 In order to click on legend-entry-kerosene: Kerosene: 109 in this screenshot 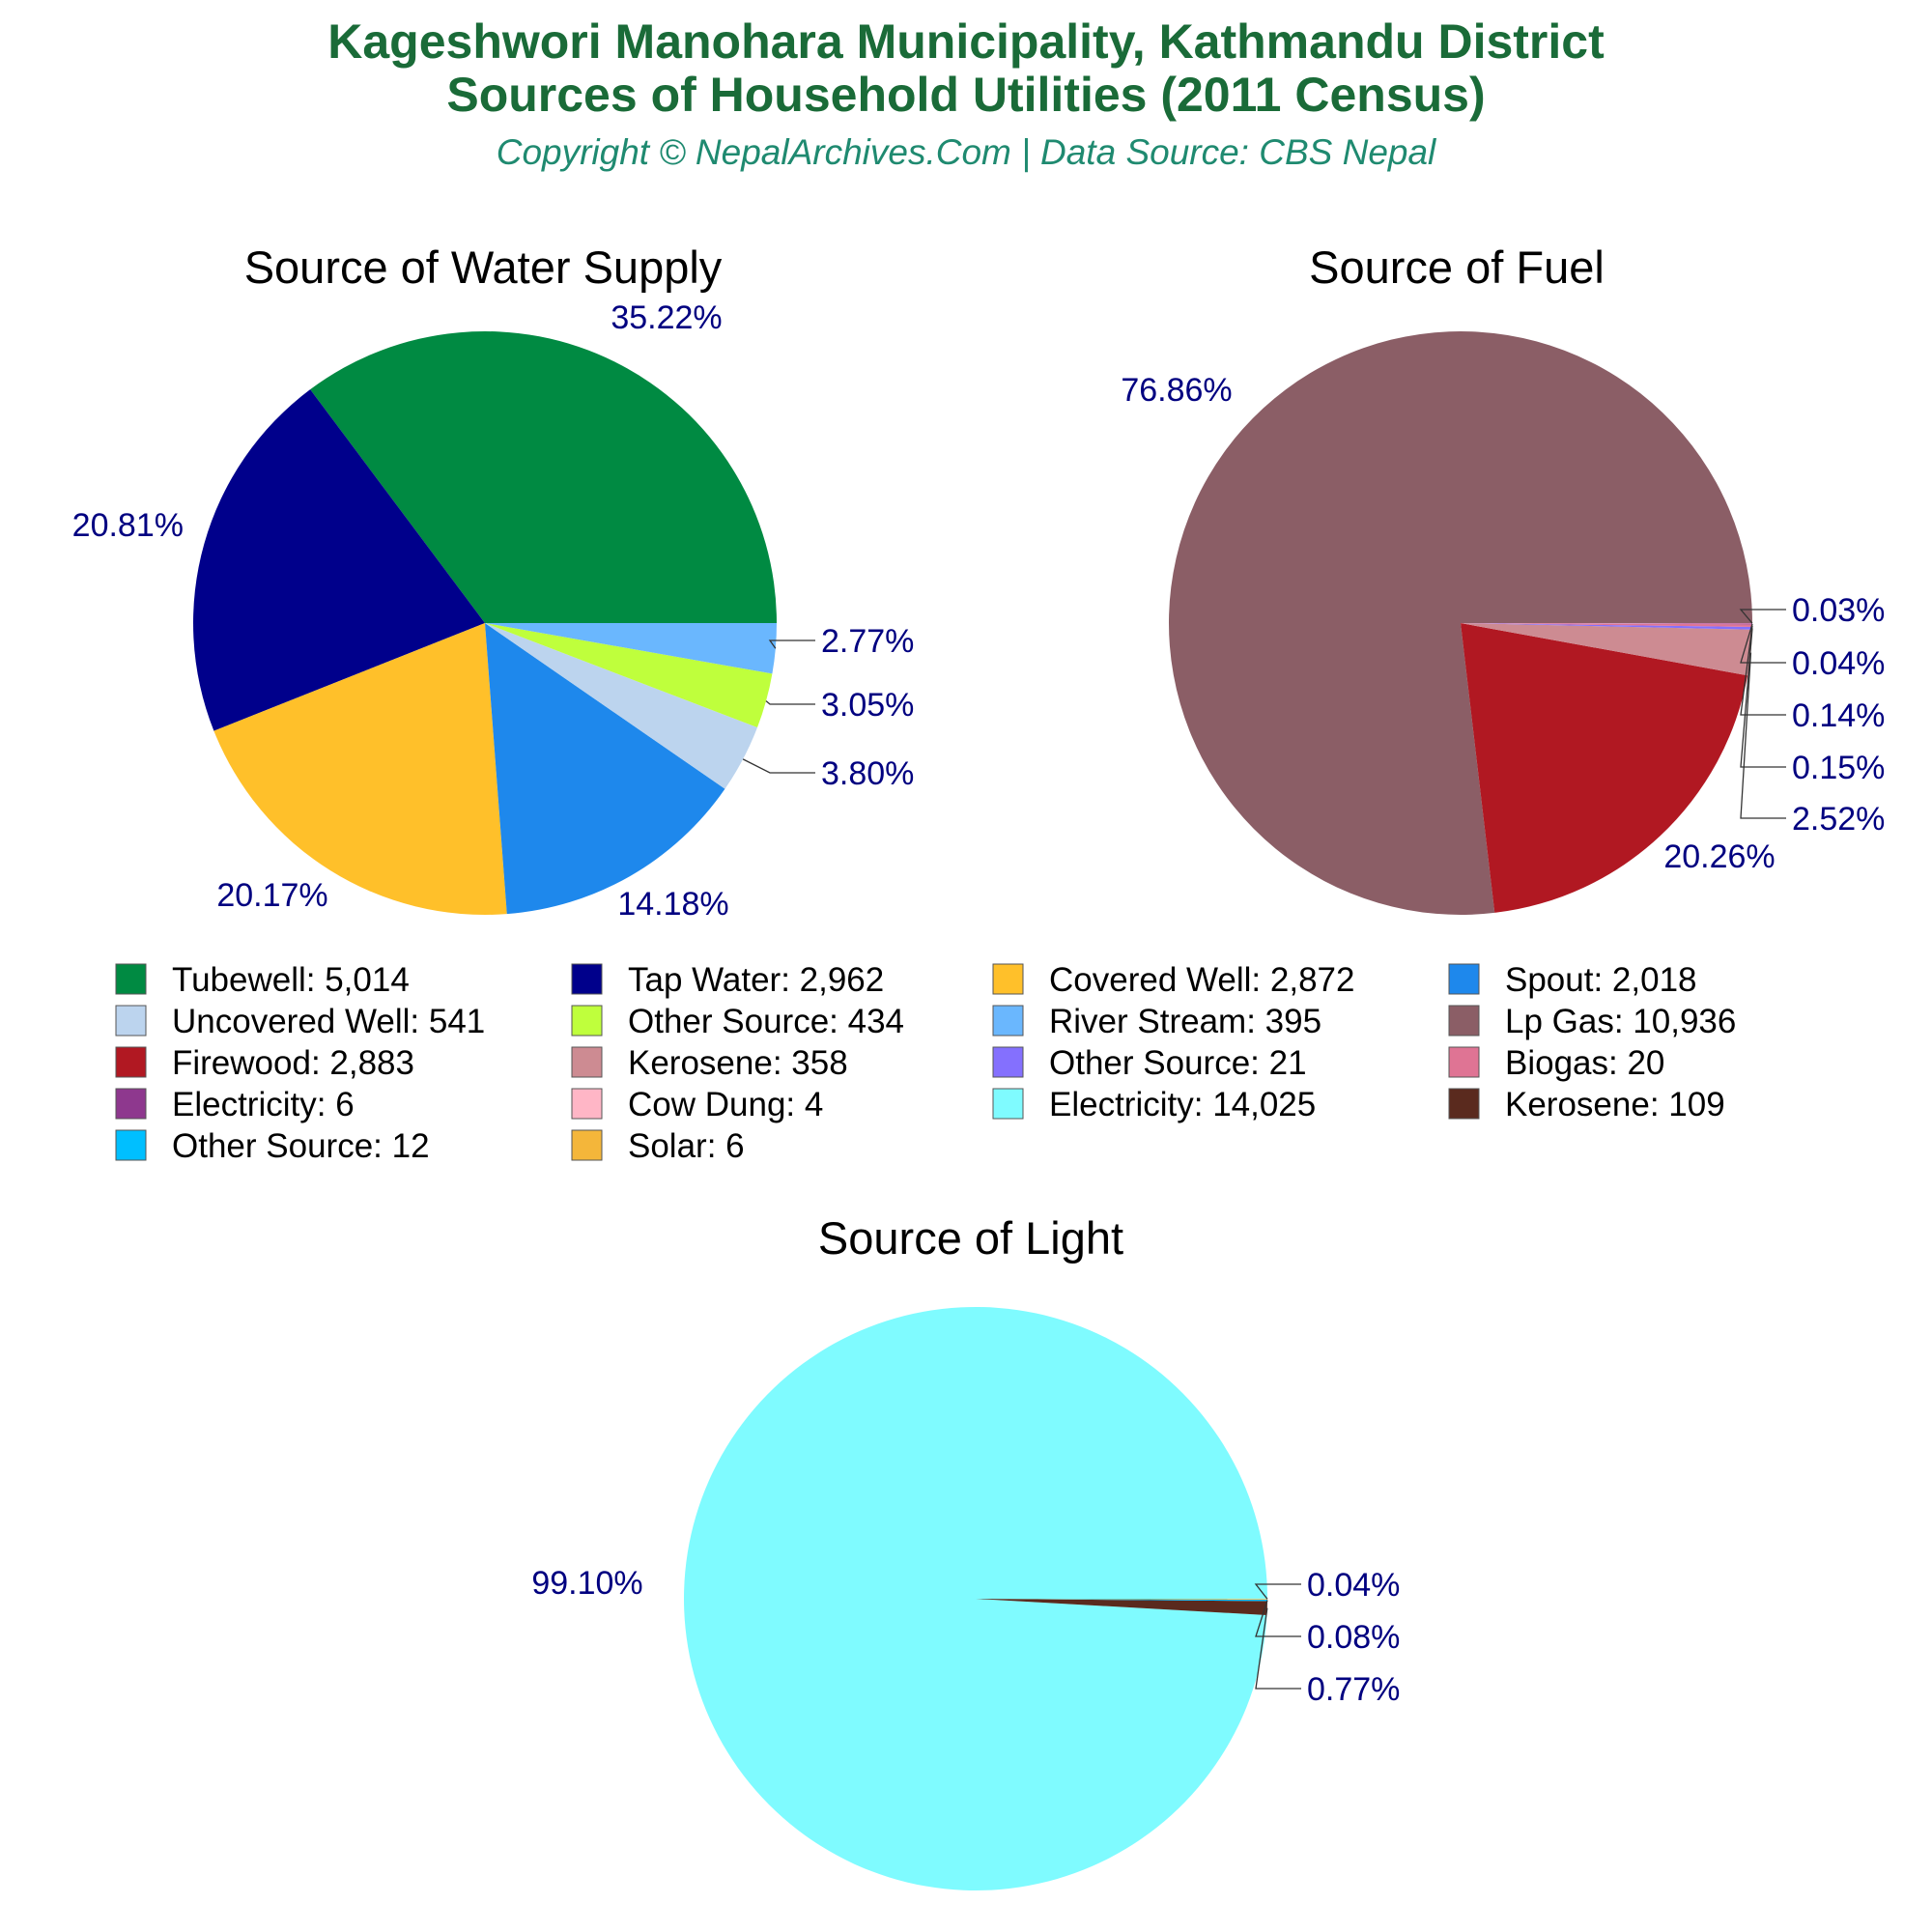, I will do `click(1615, 1104)`.